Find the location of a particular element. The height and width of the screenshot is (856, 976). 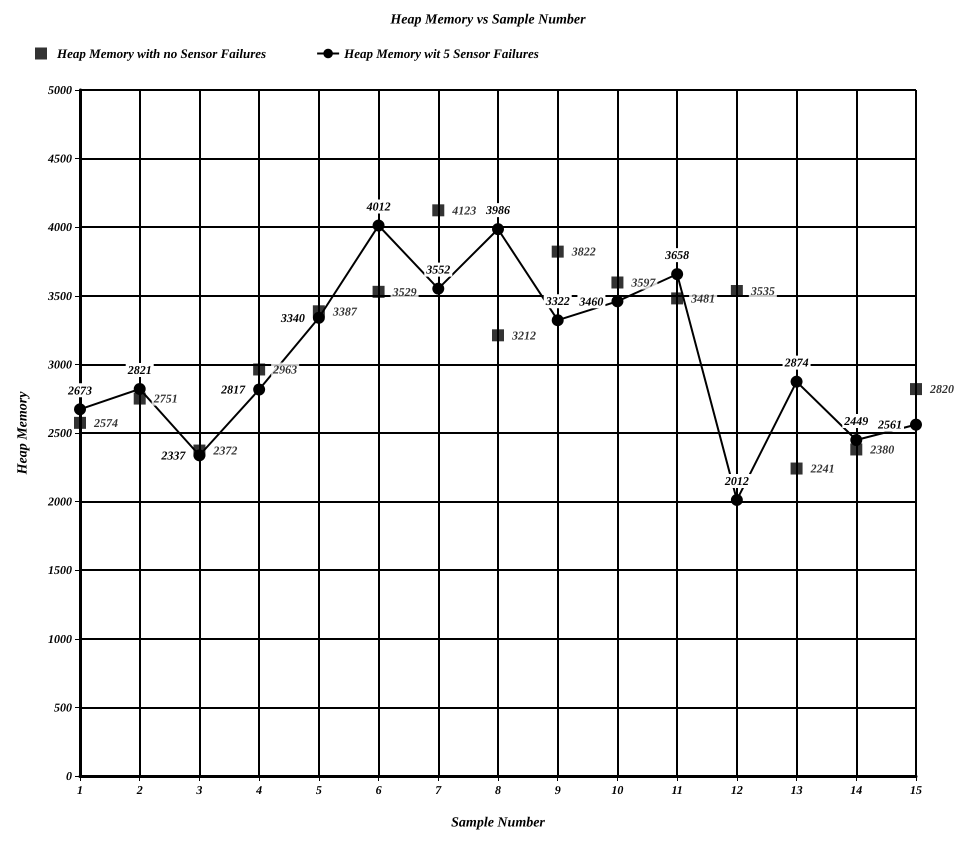

data-label: 2574 is located at coordinates (105, 423).